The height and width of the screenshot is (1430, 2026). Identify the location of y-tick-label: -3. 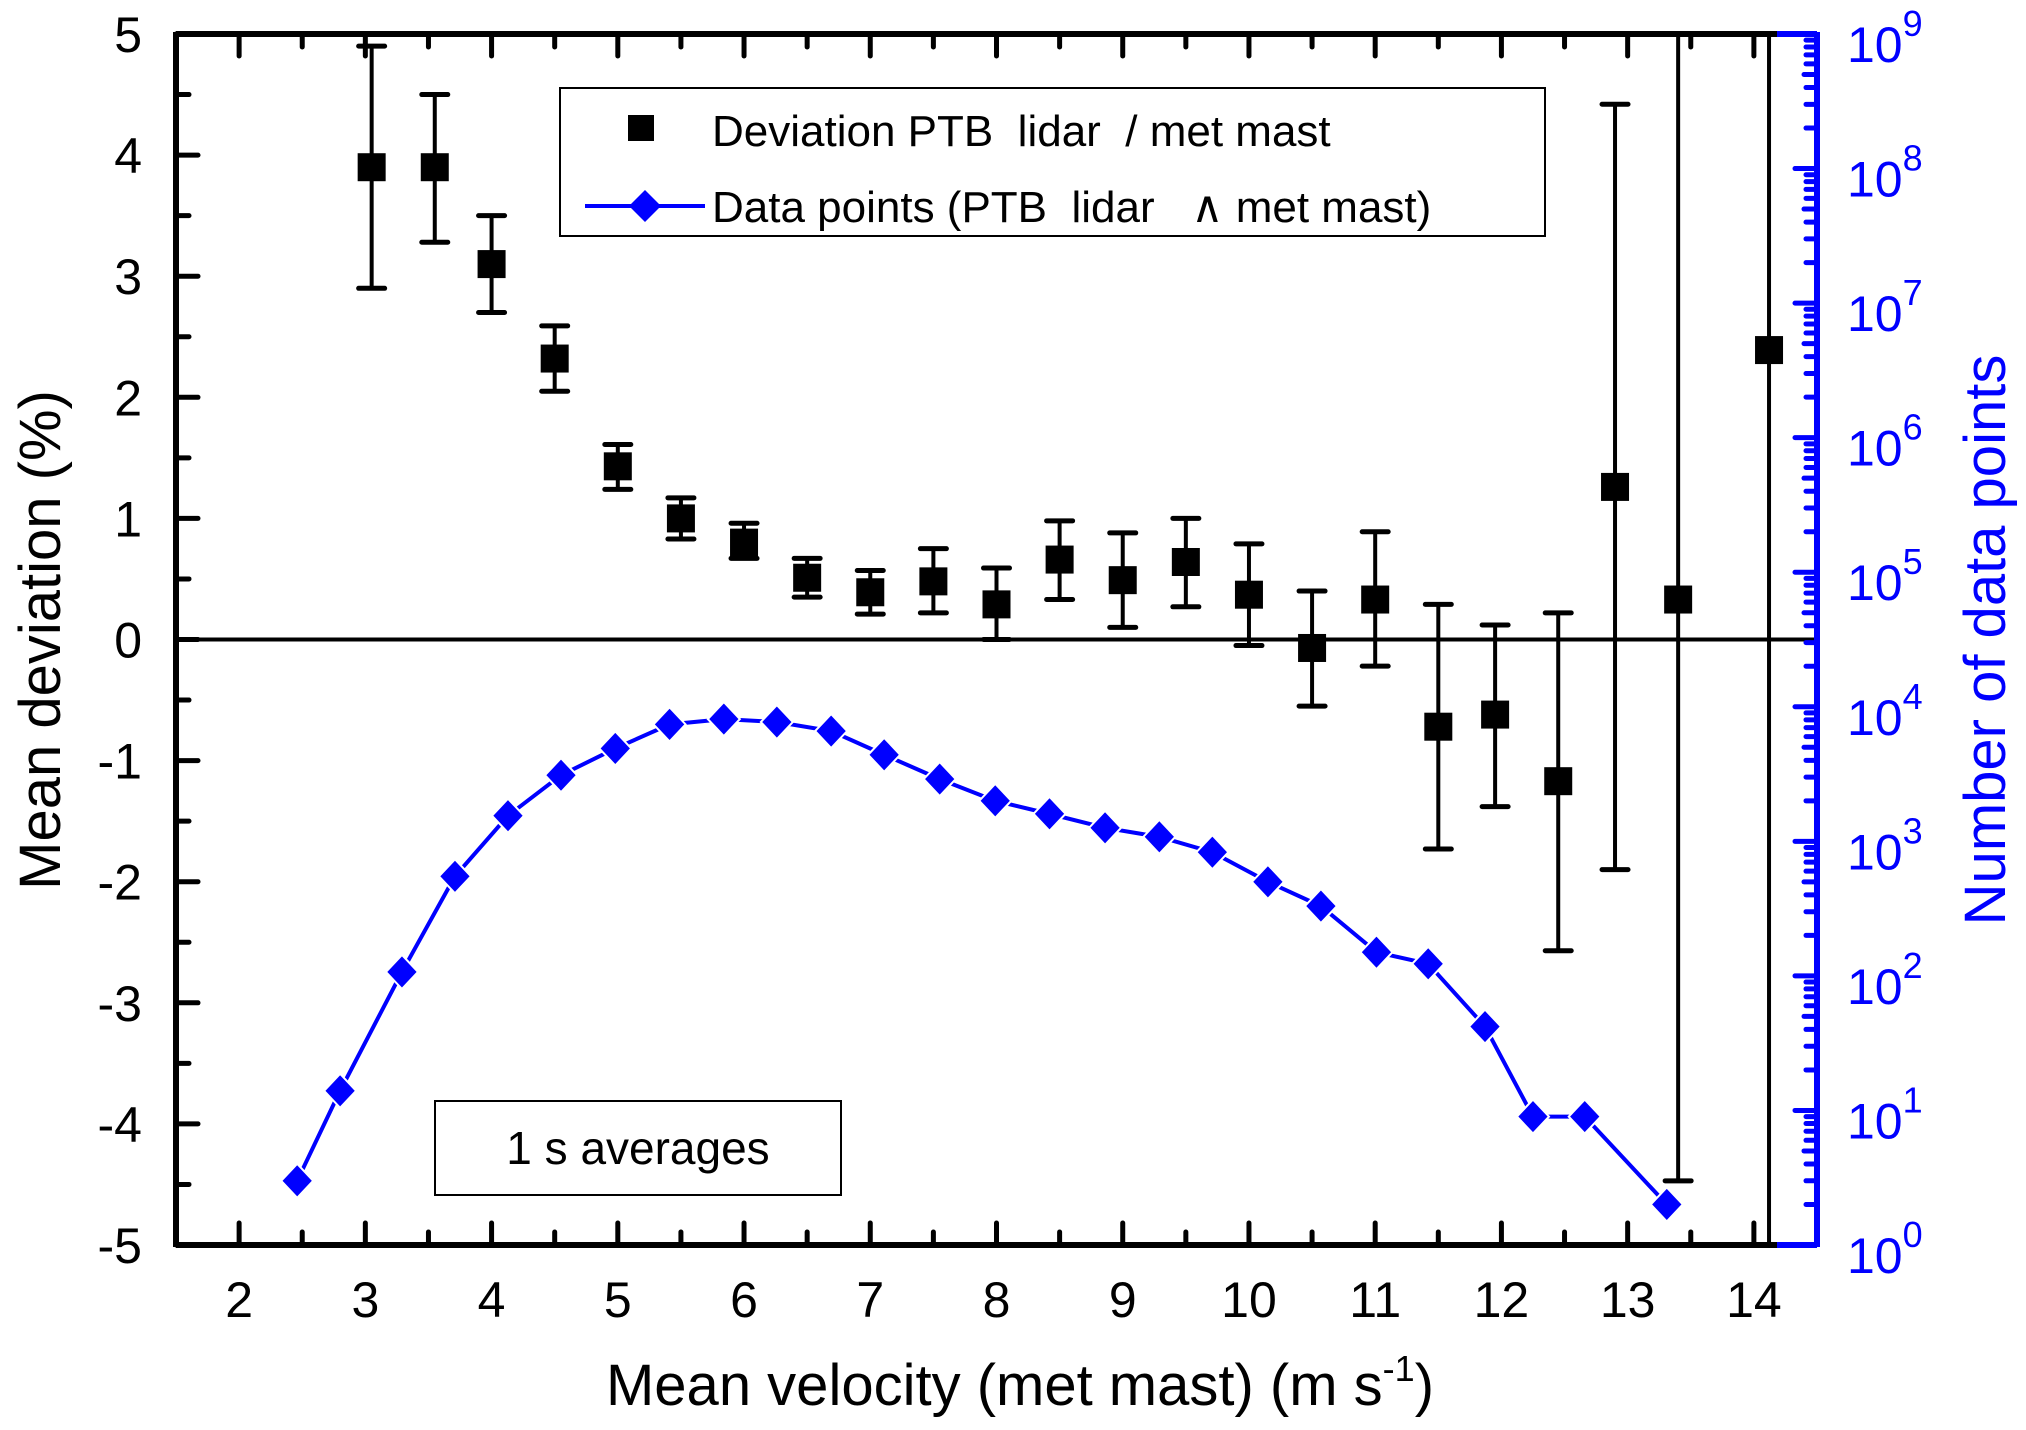
(120, 1004).